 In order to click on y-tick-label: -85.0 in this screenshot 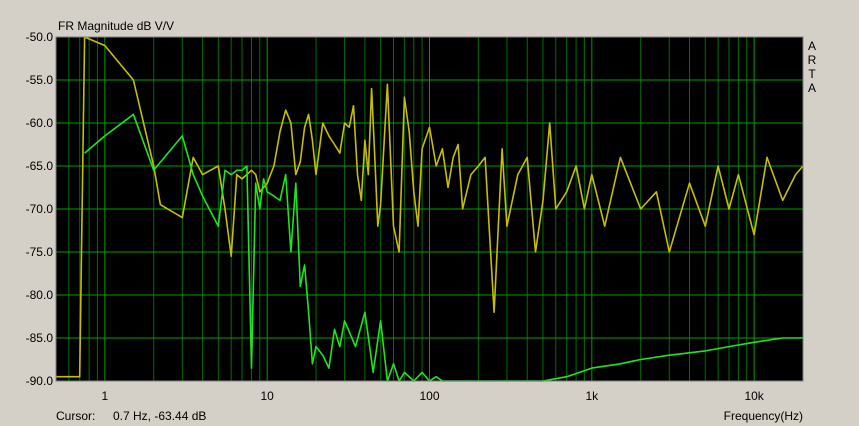, I will do `click(40, 338)`.